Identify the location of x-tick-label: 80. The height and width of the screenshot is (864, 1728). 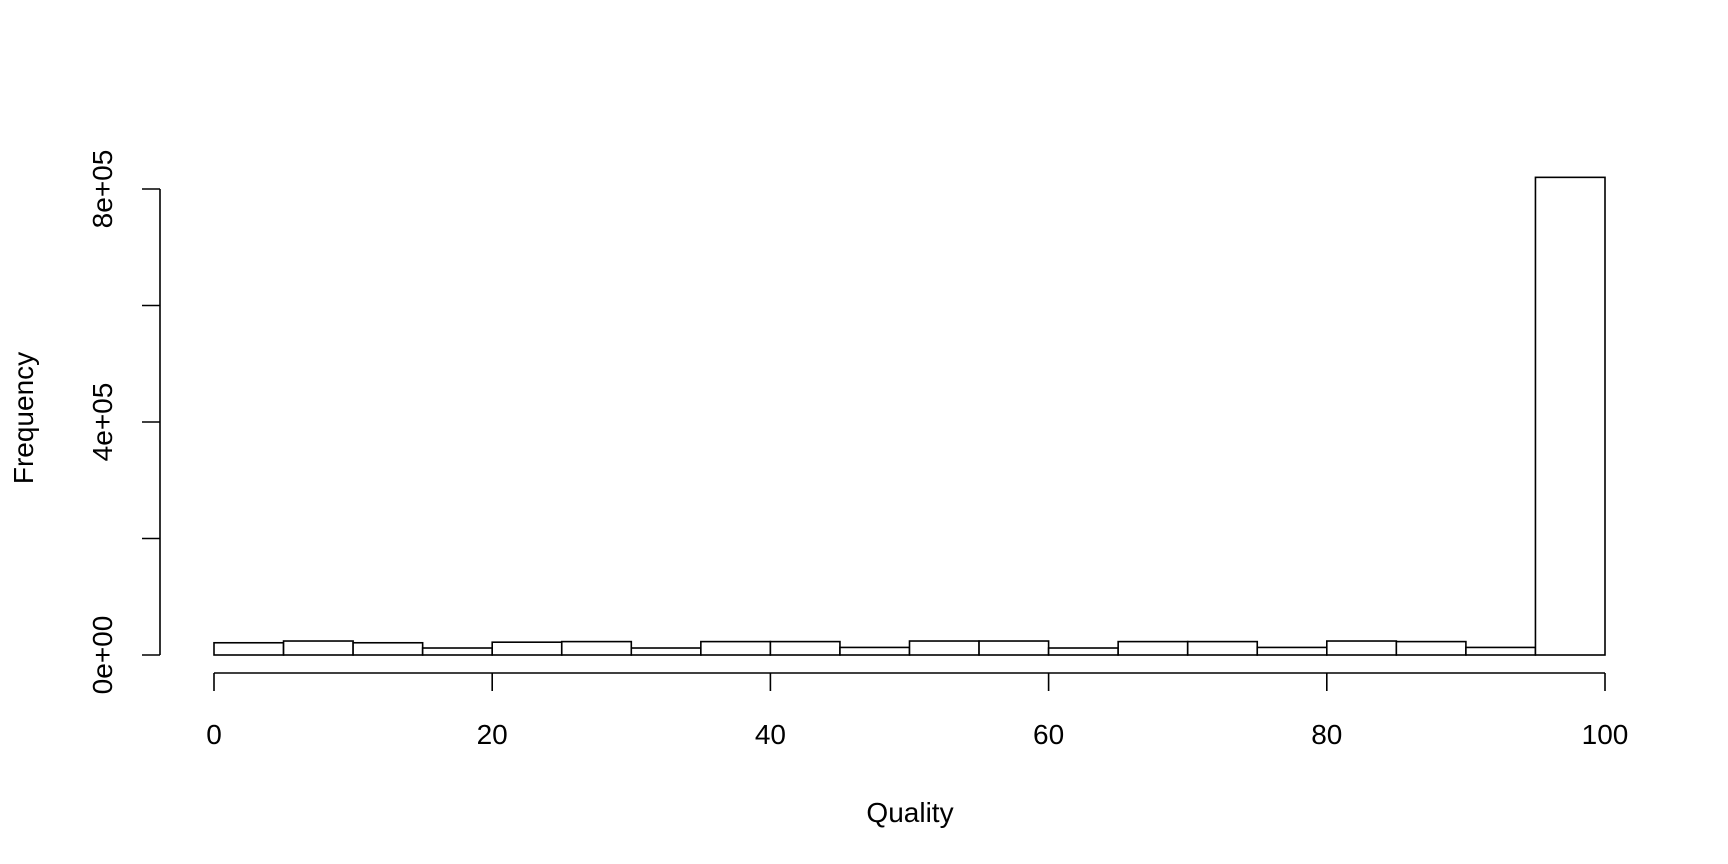
(1326, 734).